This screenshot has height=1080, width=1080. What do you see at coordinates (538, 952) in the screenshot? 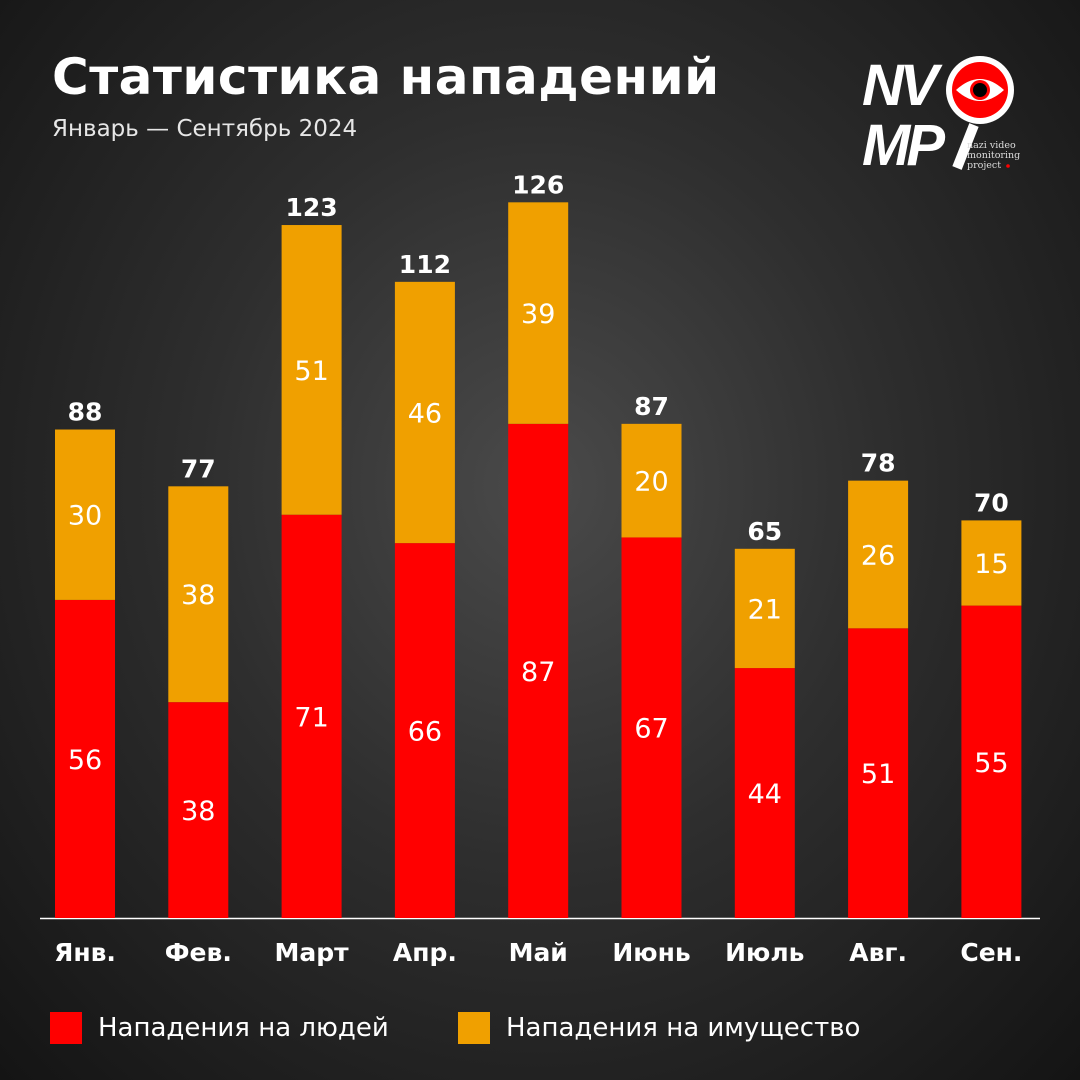
I see `x-tick-label: Май` at bounding box center [538, 952].